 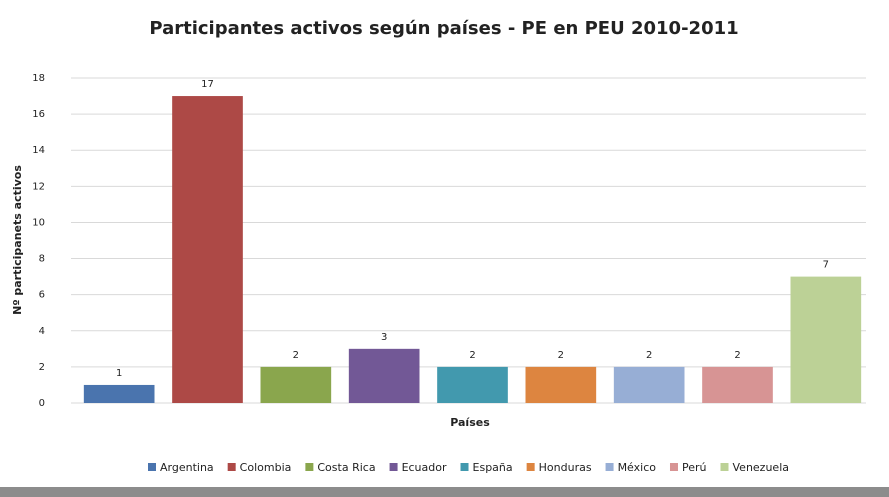 What do you see at coordinates (42, 331) in the screenshot?
I see `y-tick-label: 4` at bounding box center [42, 331].